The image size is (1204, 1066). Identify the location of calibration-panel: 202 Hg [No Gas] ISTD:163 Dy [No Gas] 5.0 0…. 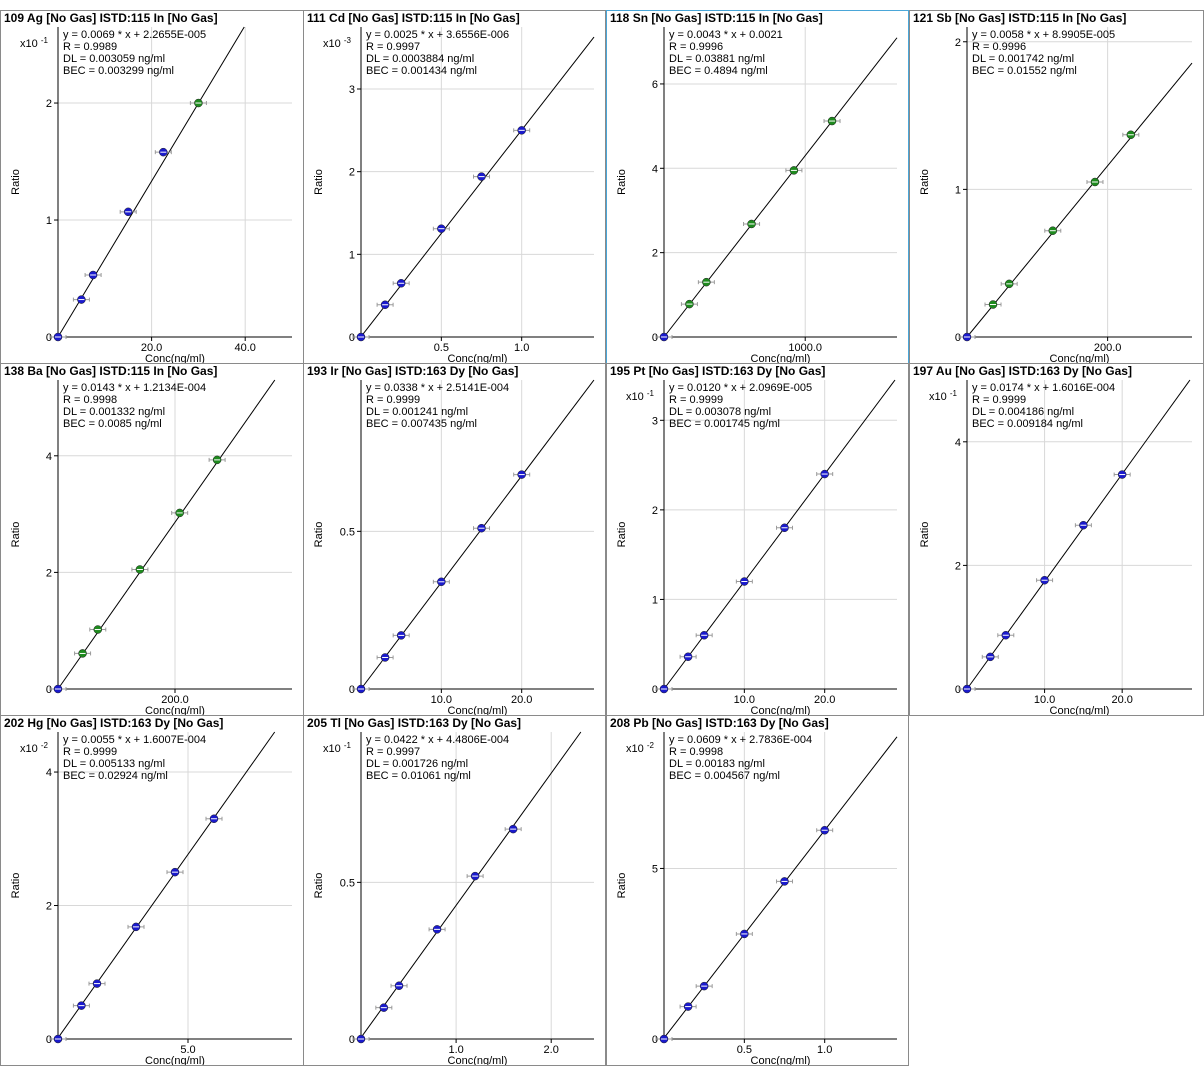
(152, 890).